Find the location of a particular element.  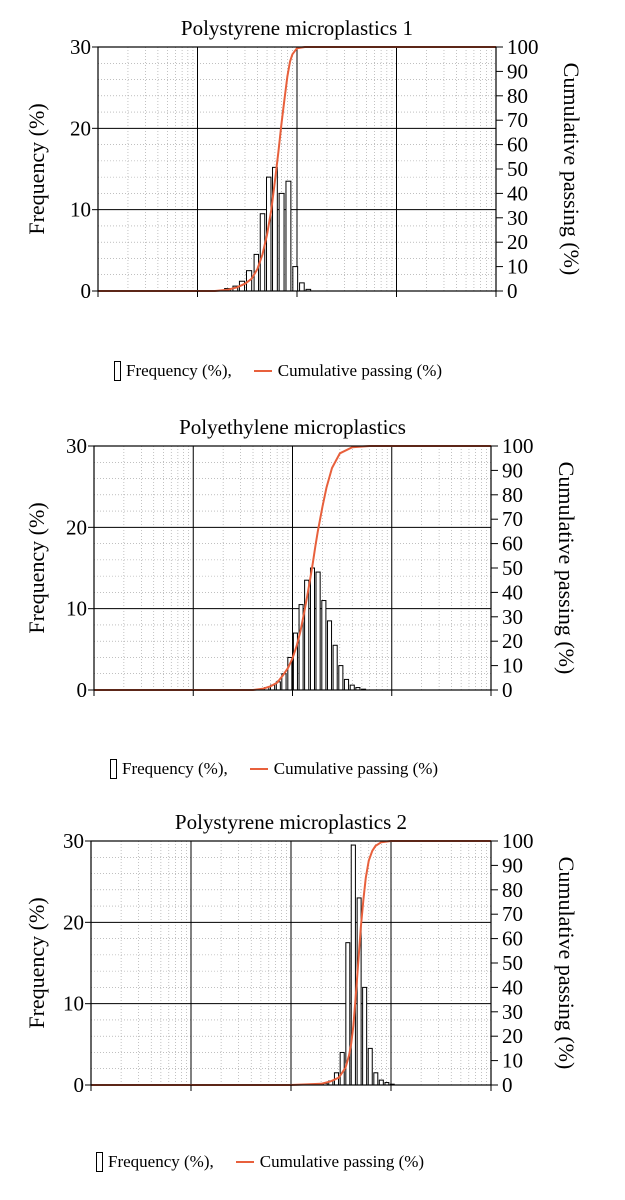

legend-2: Frequency (%), Cumulative passing (%) is located at coordinates (274, 769).